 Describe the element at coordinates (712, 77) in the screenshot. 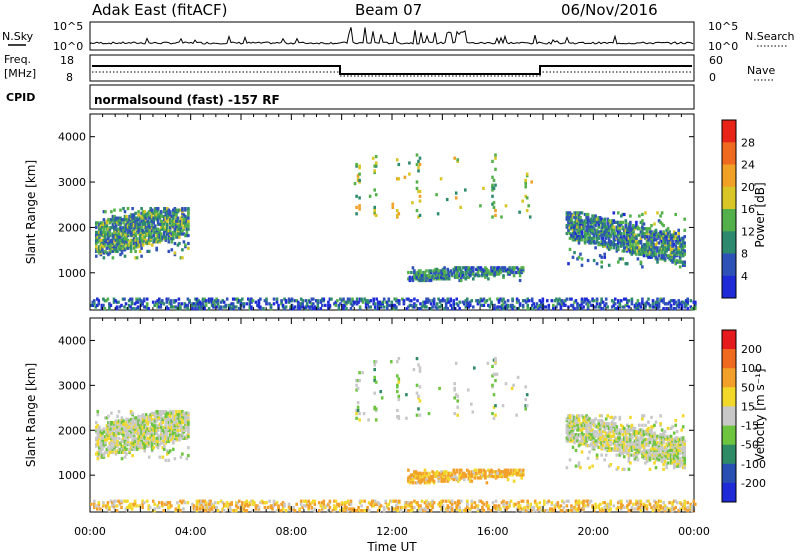

I see `nave-tick-bottom: 0` at that location.